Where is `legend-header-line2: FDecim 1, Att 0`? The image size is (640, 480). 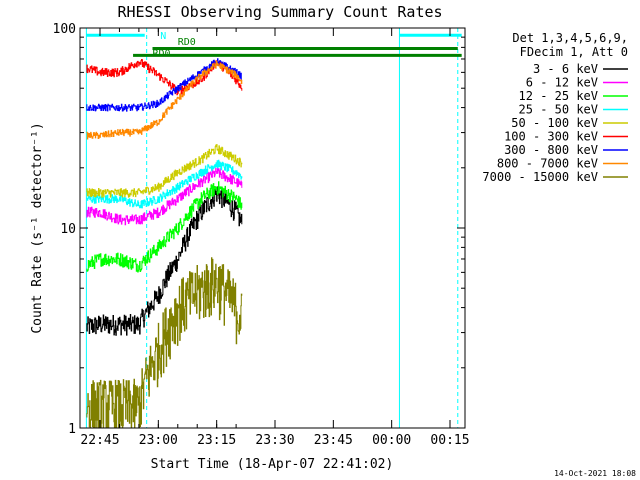 legend-header-line2: FDecim 1, Att 0 is located at coordinates (574, 52).